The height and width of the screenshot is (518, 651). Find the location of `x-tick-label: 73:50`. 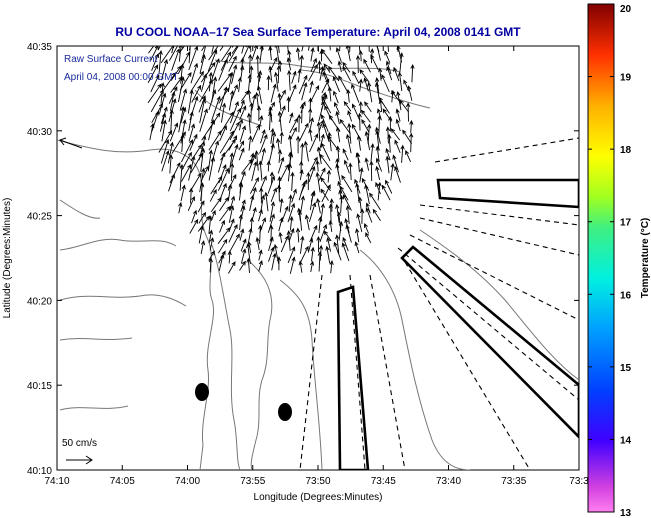

x-tick-label: 73:50 is located at coordinates (317, 481).